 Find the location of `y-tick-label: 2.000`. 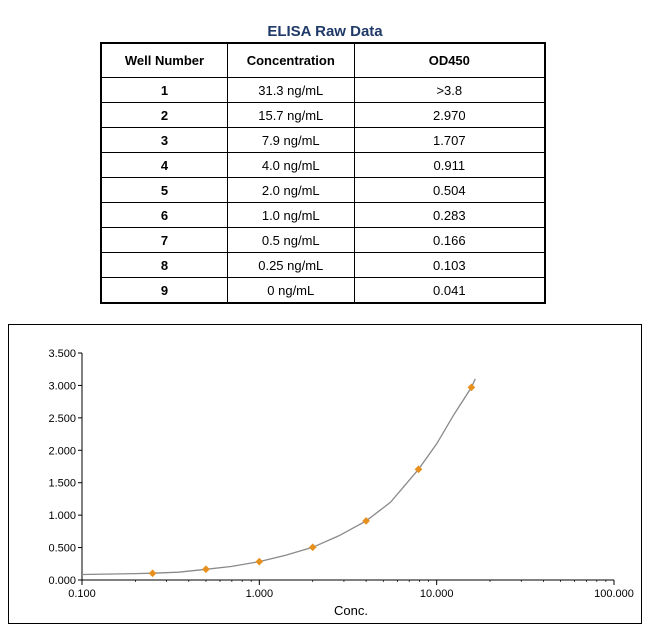

y-tick-label: 2.000 is located at coordinates (62, 451).